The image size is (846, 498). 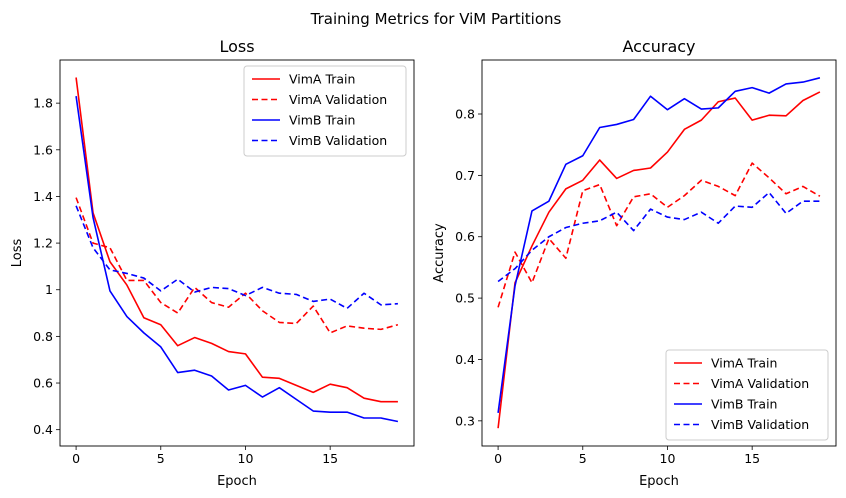 What do you see at coordinates (436, 19) in the screenshot?
I see `figure-title: Training Metrics for ViM Partitions` at bounding box center [436, 19].